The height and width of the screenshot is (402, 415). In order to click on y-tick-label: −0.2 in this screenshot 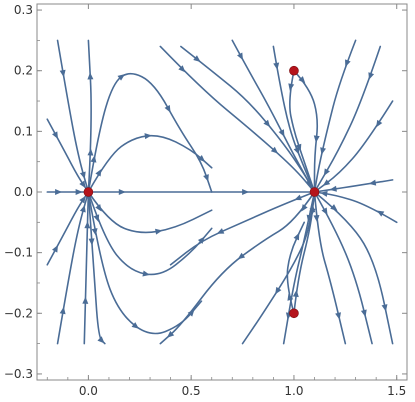, I will do `click(18, 313)`.